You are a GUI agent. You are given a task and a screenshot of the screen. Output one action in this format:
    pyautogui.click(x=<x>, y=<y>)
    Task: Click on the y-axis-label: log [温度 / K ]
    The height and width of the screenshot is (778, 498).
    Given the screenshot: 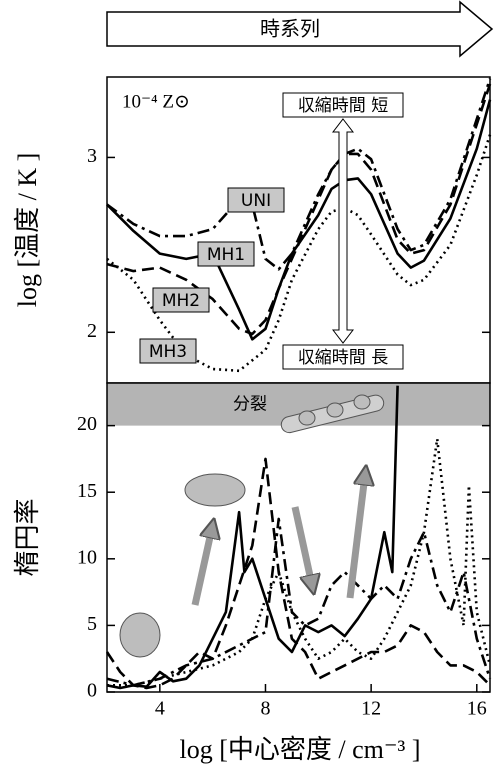 What is the action you would take?
    pyautogui.click(x=27, y=230)
    